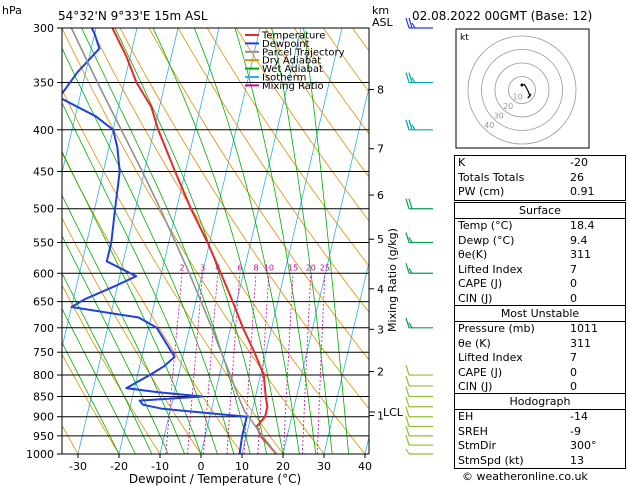 Image resolution: width=629 pixels, height=486 pixels. Describe the element at coordinates (579, 416) in the screenshot. I see `hodograph-value: -14` at that location.